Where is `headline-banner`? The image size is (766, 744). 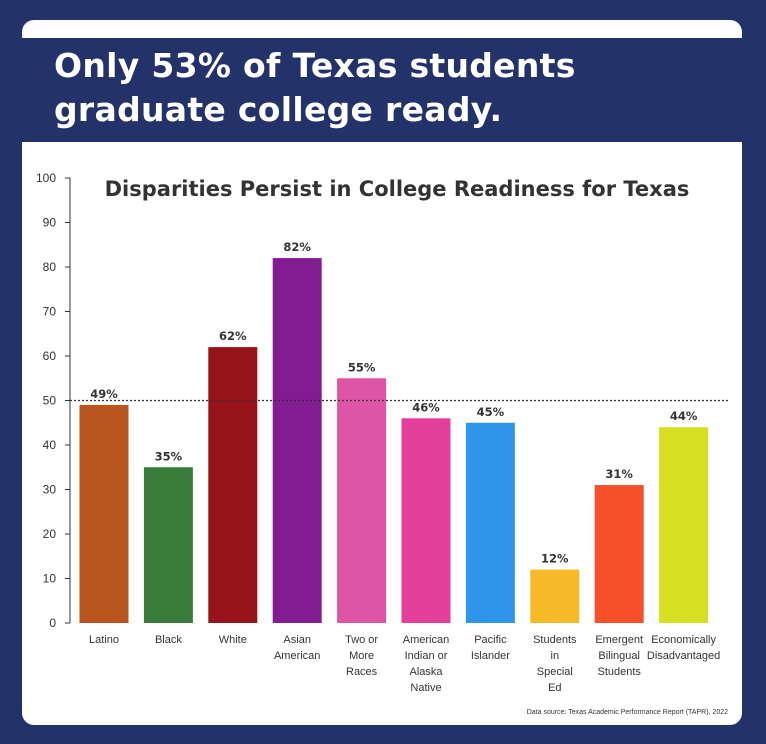
headline-banner is located at coordinates (382, 90).